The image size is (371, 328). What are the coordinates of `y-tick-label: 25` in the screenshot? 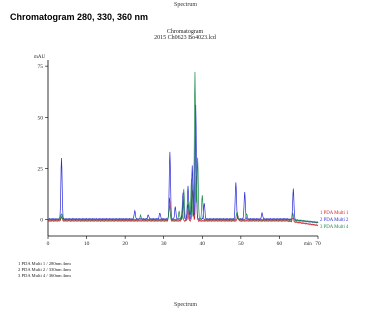 It's located at (41, 169).